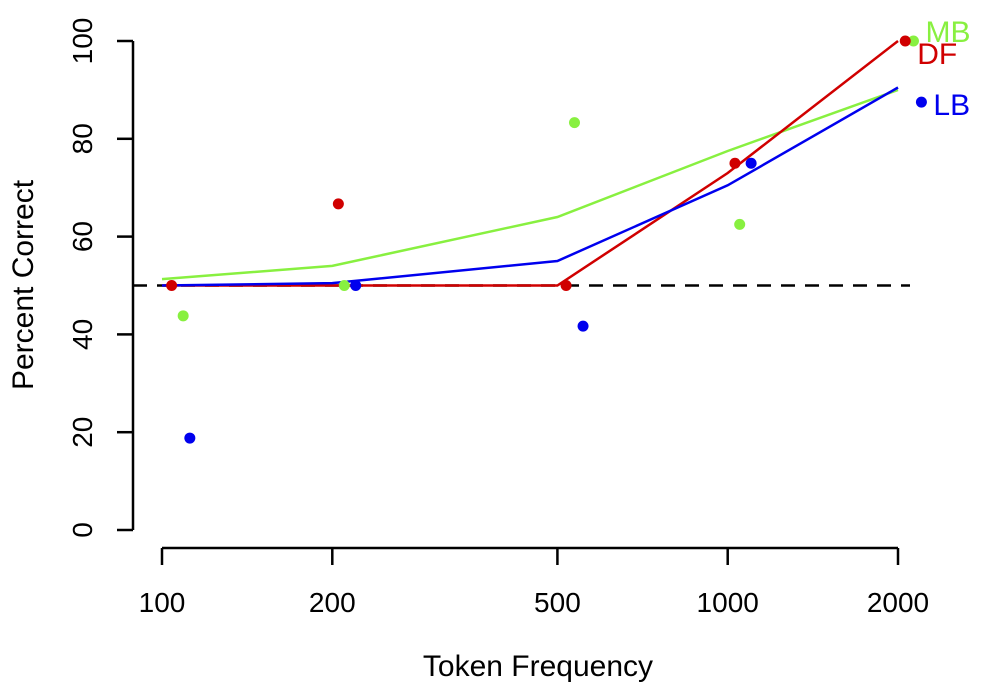  What do you see at coordinates (951, 105) in the screenshot?
I see `series-label-lb: LB` at bounding box center [951, 105].